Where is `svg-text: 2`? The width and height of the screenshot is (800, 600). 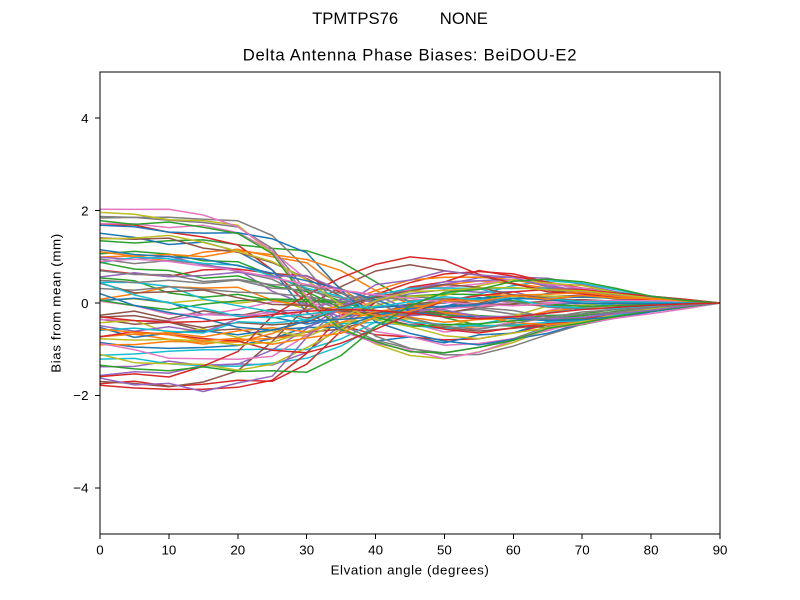 svg-text: 2 is located at coordinates (84, 210).